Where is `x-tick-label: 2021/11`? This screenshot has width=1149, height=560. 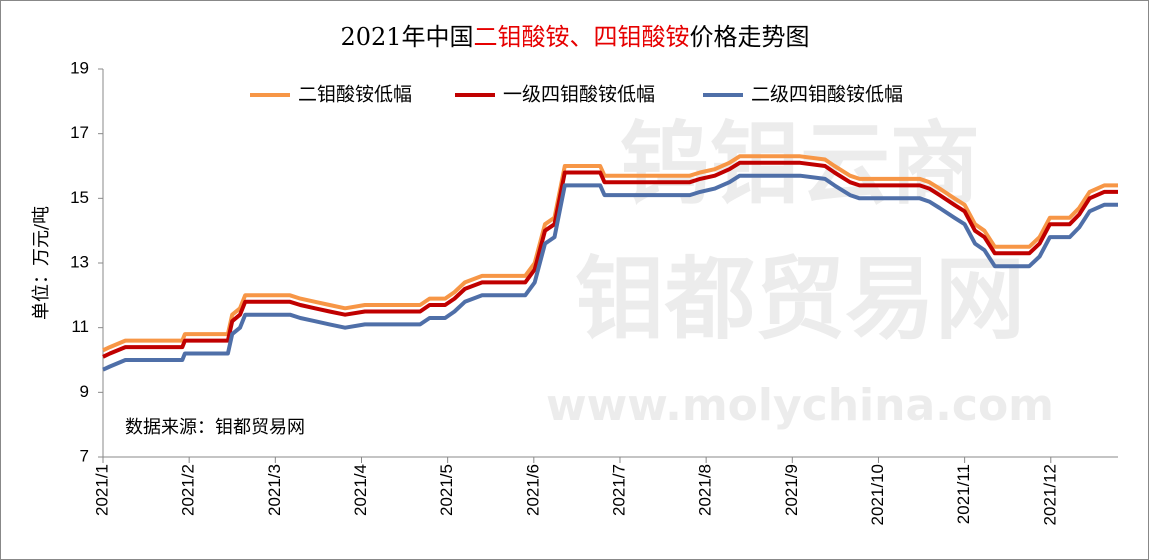 x-tick-label: 2021/11 is located at coordinates (963, 494).